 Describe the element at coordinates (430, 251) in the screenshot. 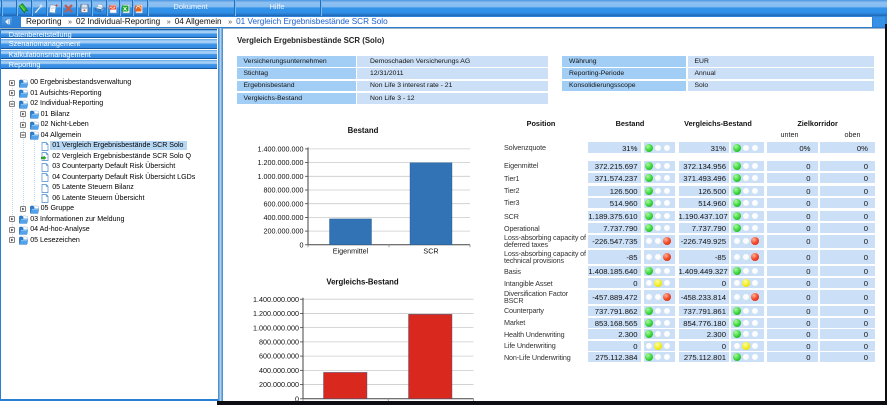

I see `svg-text: SCR` at that location.